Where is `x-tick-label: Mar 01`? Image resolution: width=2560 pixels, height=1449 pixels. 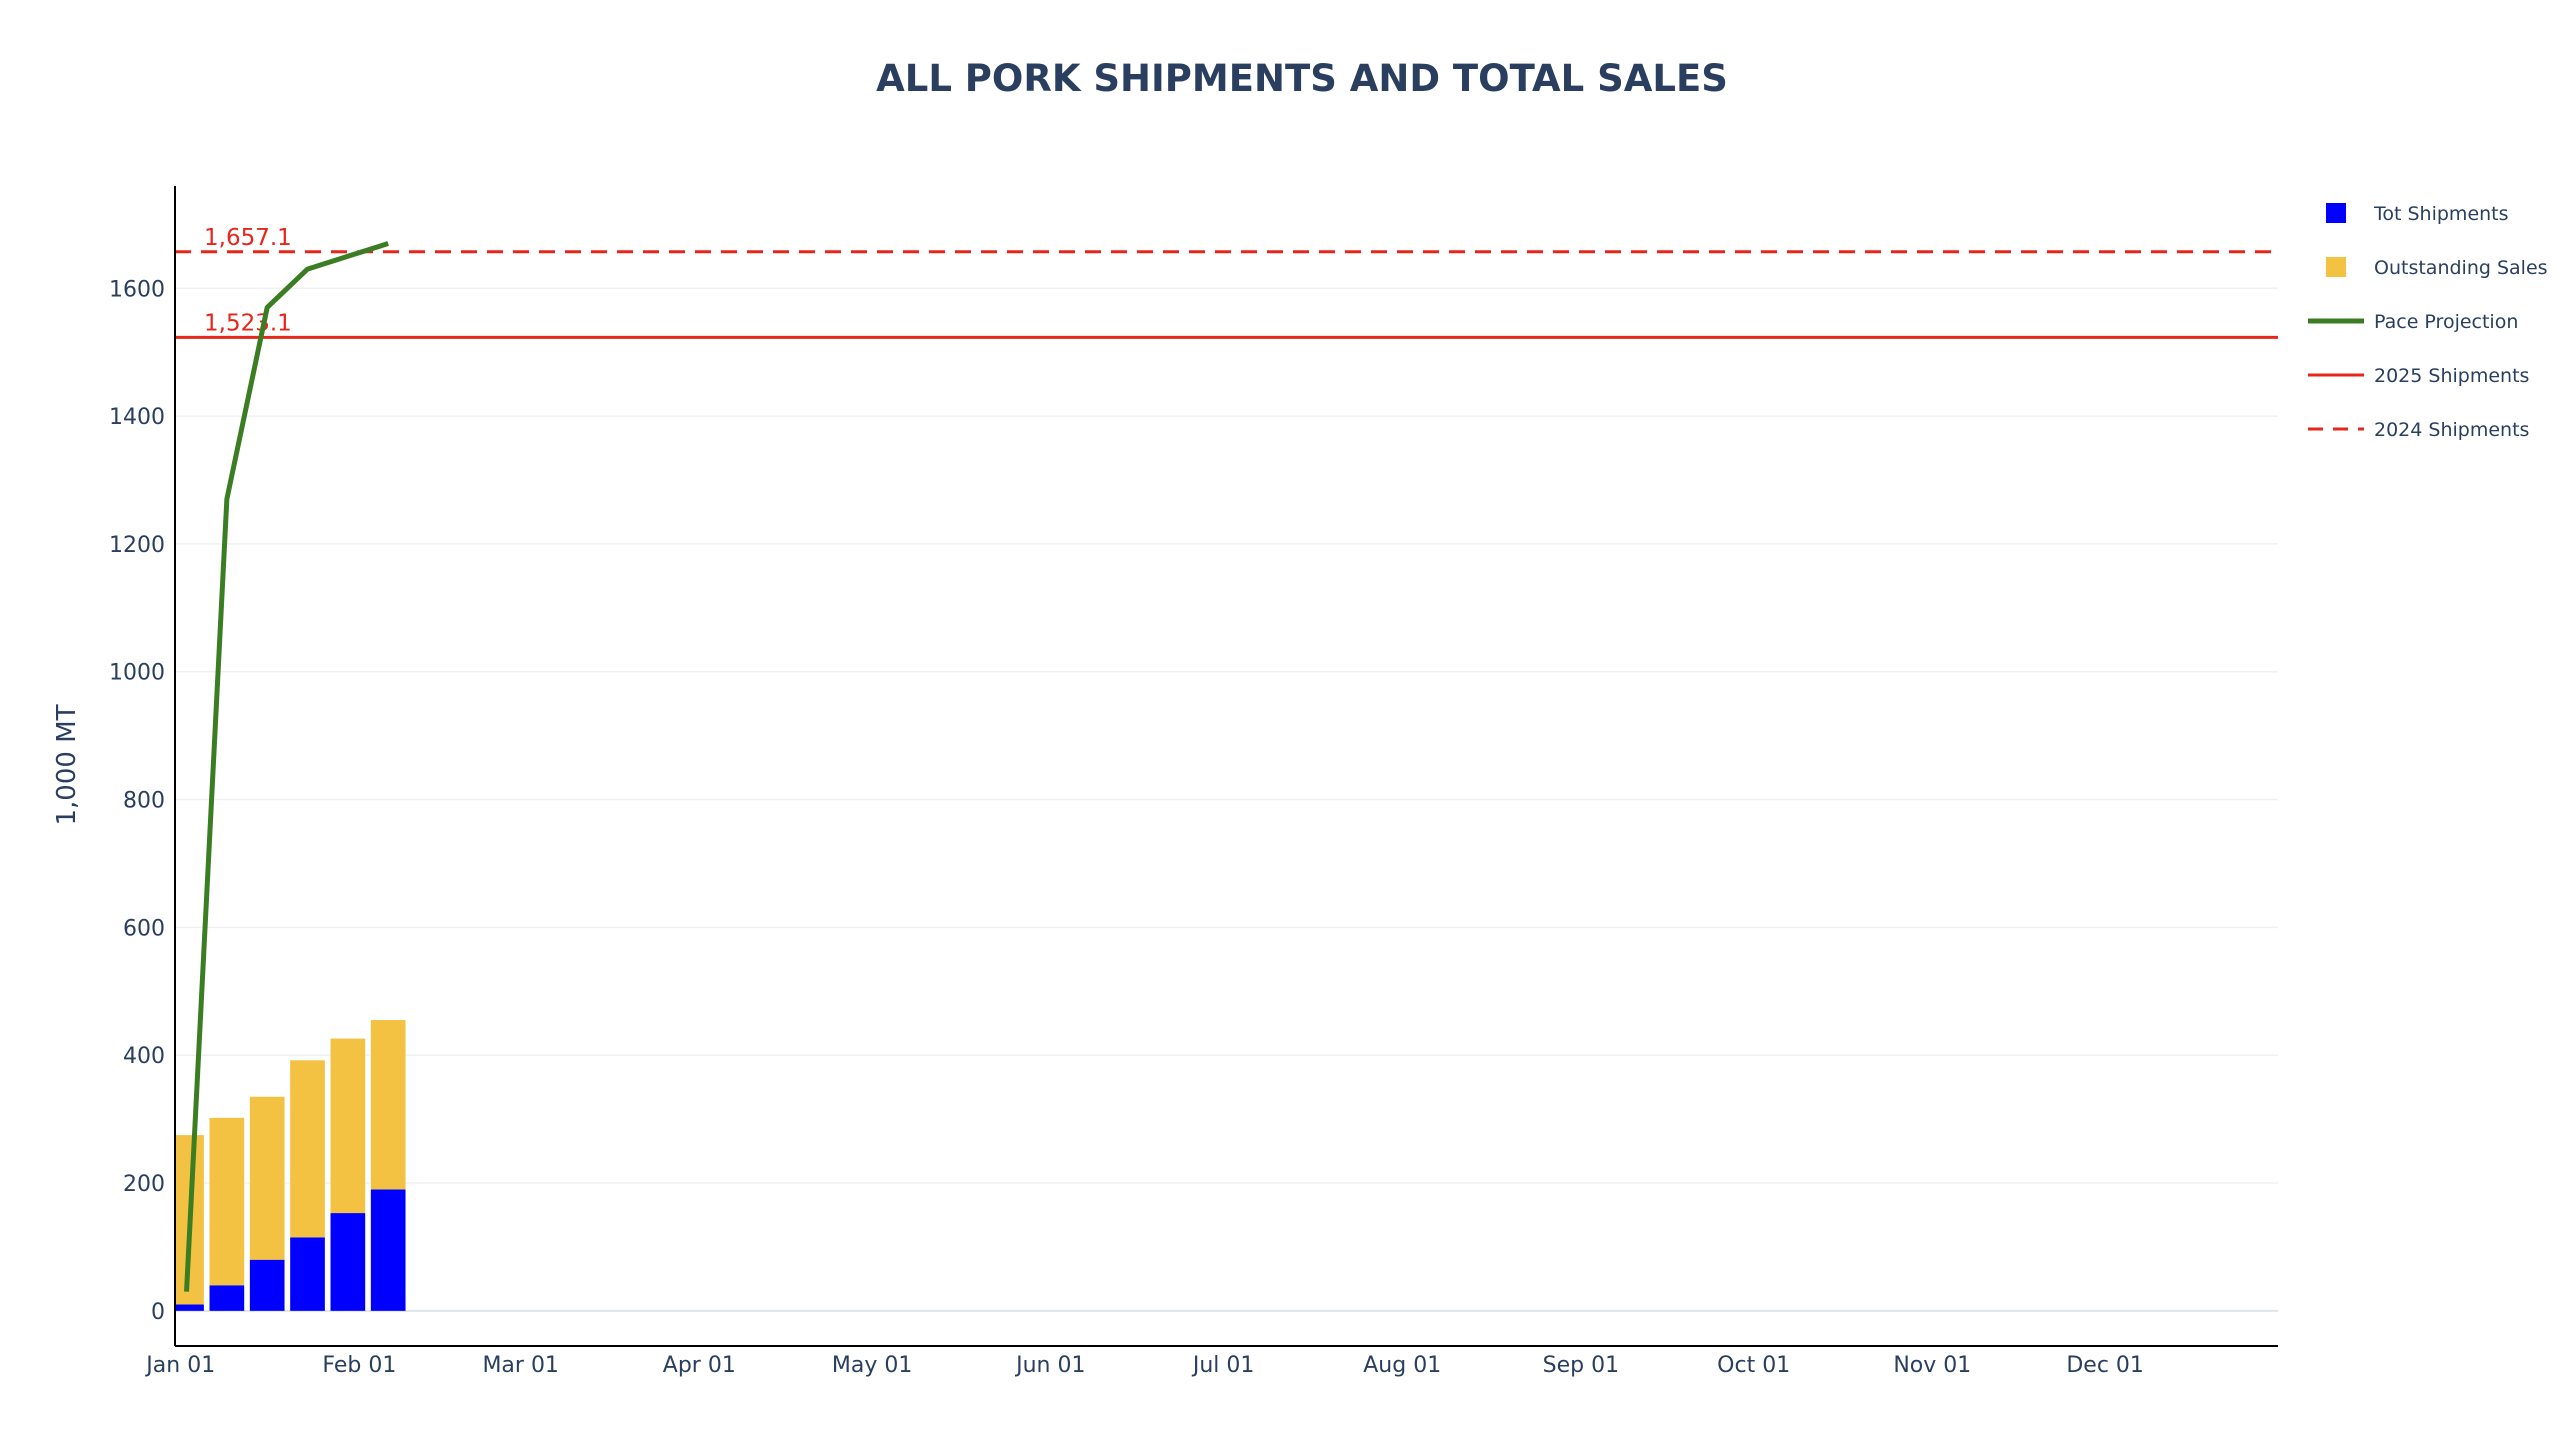
x-tick-label: Mar 01 is located at coordinates (520, 1365).